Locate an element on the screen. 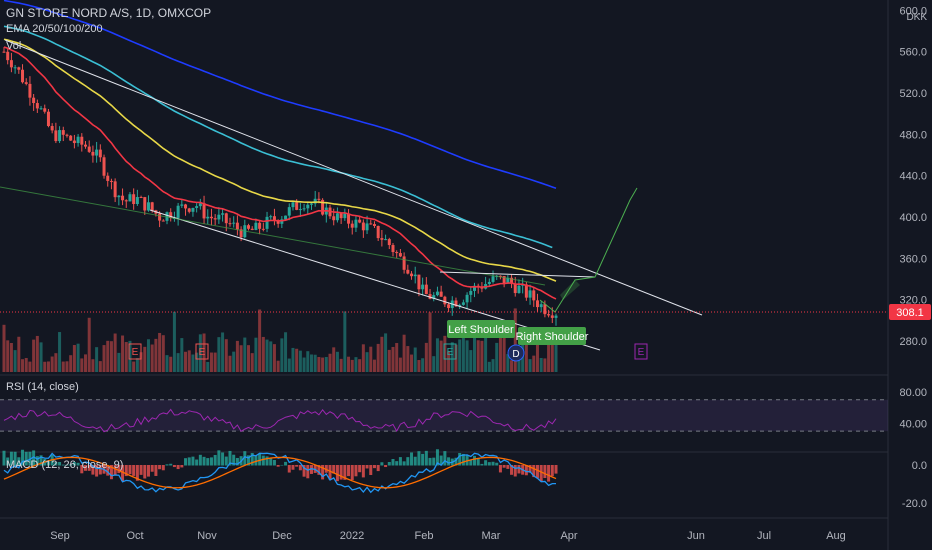 The height and width of the screenshot is (550, 932). left-shoulder-label: Left Shoulder is located at coordinates (481, 330).